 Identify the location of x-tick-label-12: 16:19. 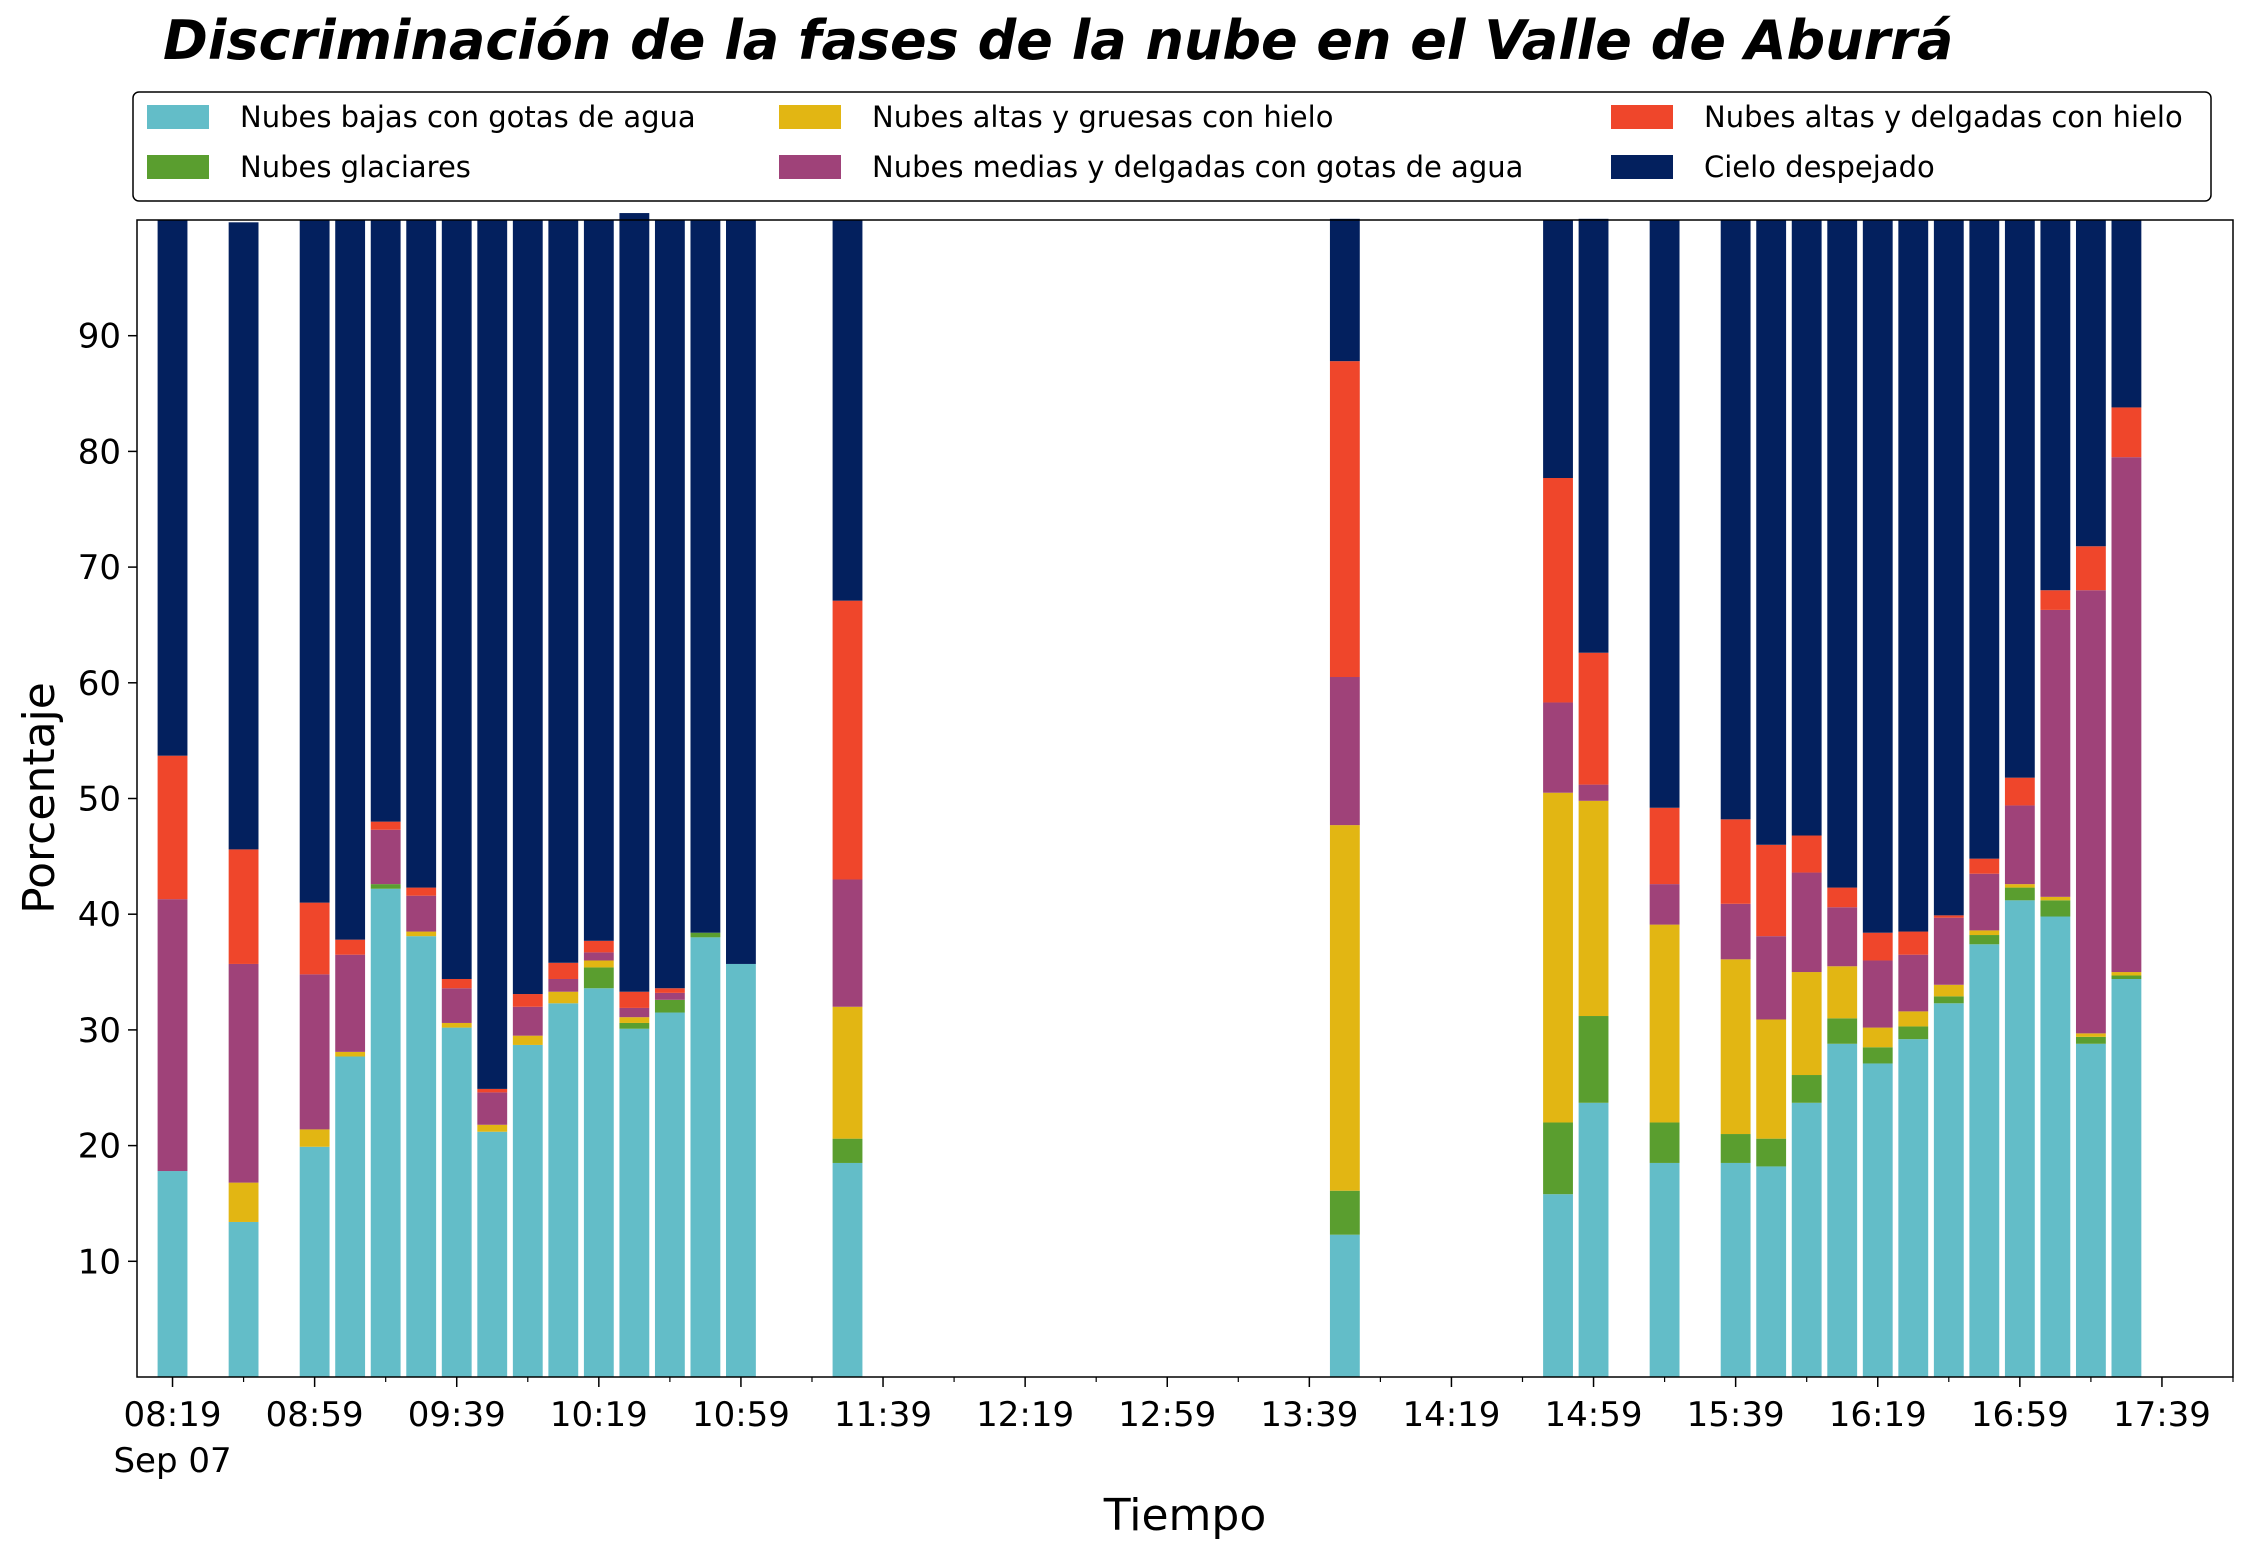
(1878, 1415).